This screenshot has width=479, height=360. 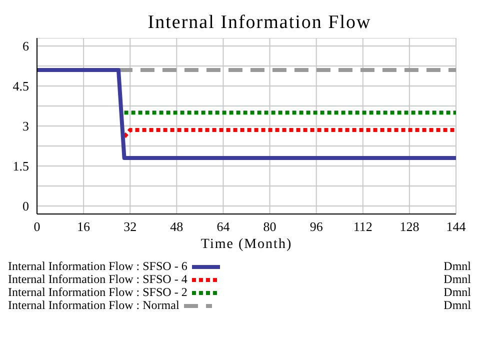 I want to click on y-tick-label: 4.5, so click(x=20, y=86).